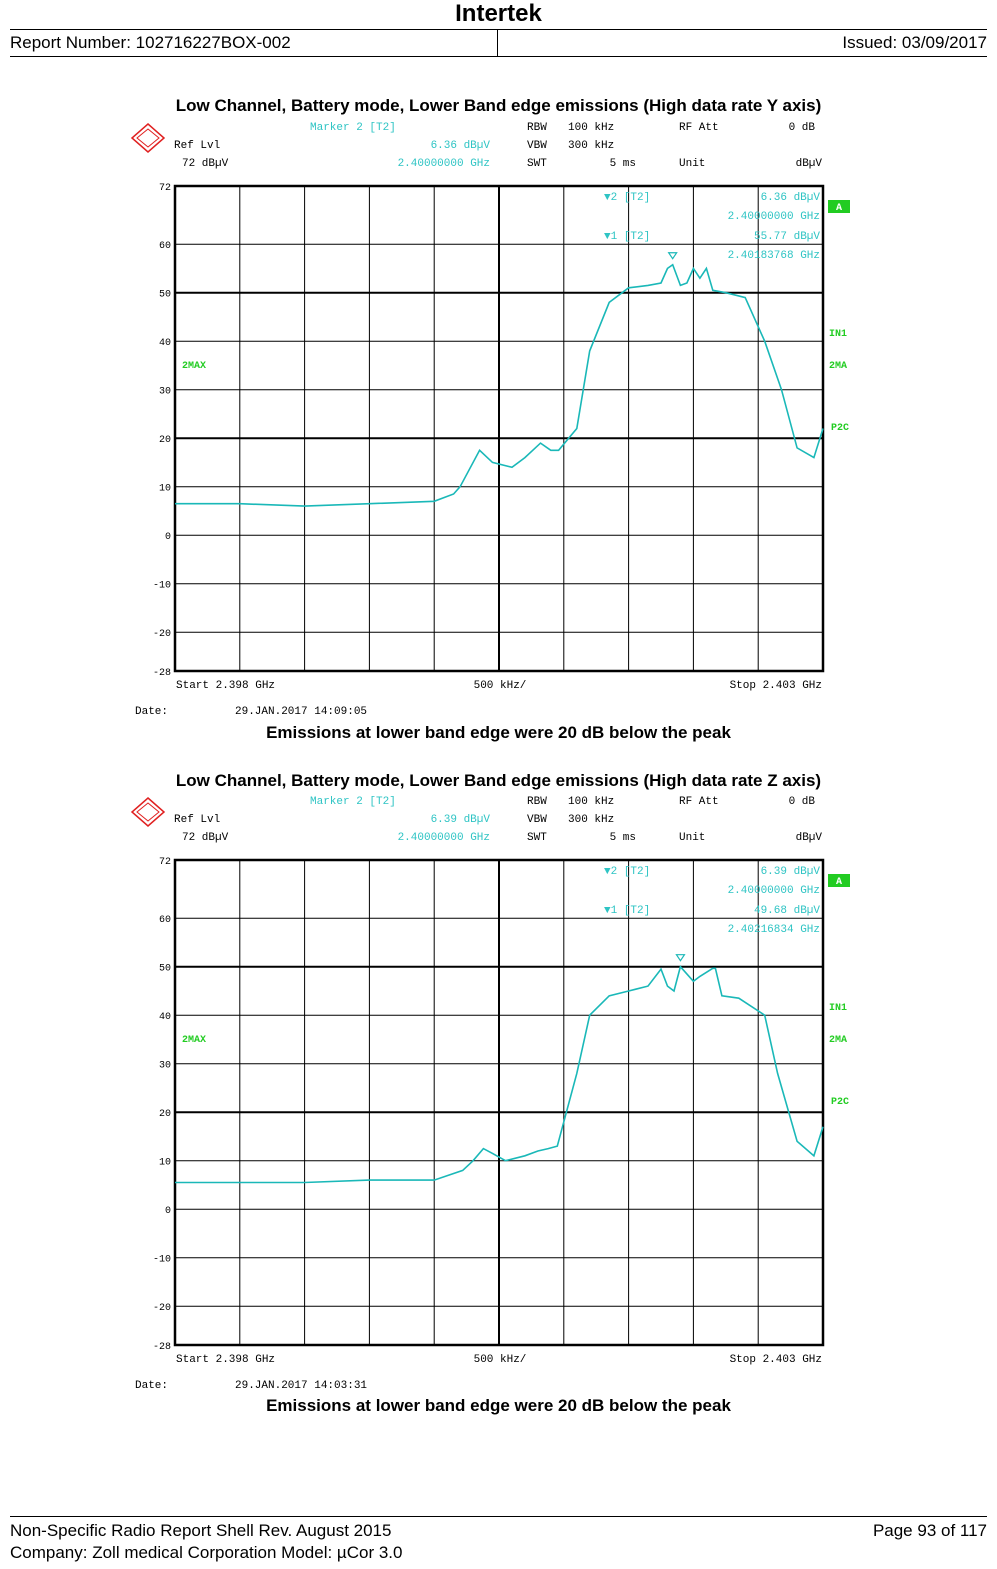  Describe the element at coordinates (498, 1516) in the screenshot. I see `footer-rule` at that location.